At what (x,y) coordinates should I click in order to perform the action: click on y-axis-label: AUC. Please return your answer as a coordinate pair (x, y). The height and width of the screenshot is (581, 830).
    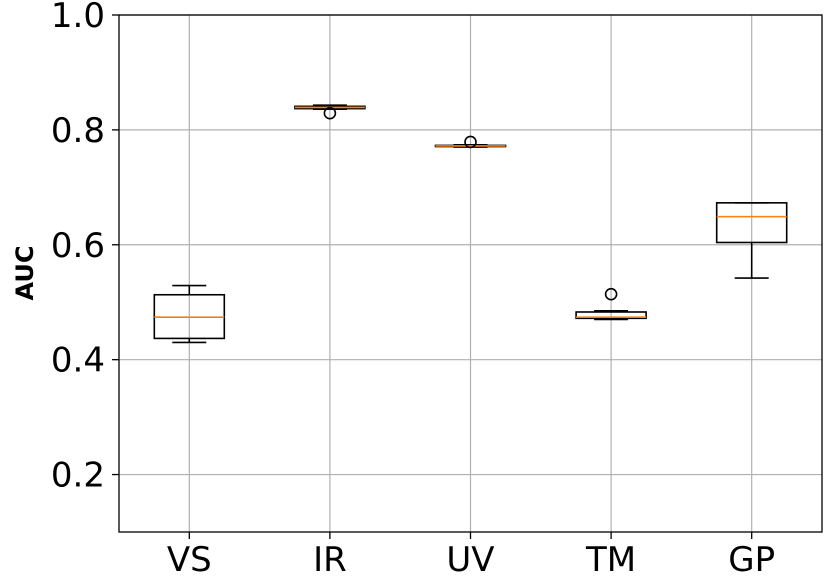
    Looking at the image, I should click on (25, 273).